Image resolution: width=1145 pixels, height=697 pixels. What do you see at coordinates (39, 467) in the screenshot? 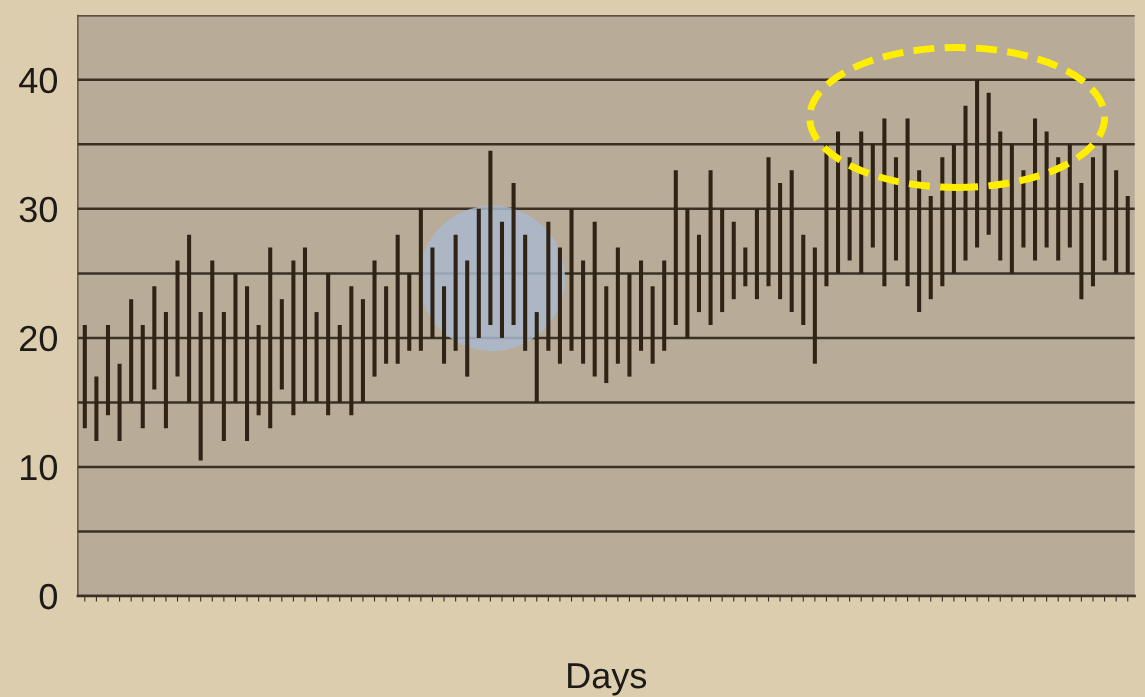
I see `y-tick-label: 10` at bounding box center [39, 467].